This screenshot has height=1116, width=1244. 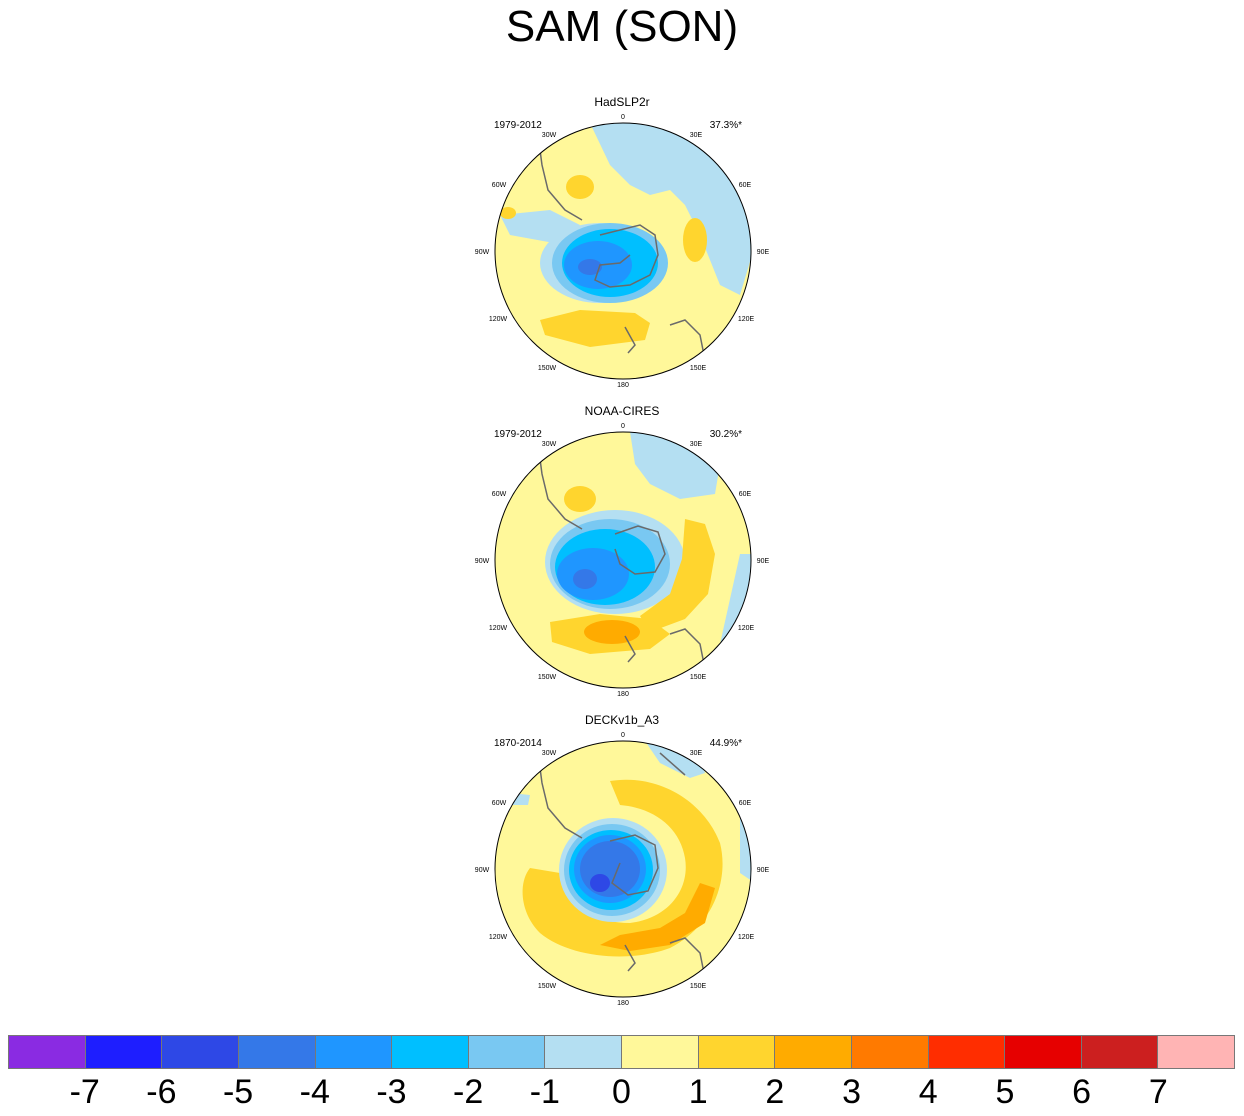 I want to click on colorbar-label: 0, so click(x=621, y=1092).